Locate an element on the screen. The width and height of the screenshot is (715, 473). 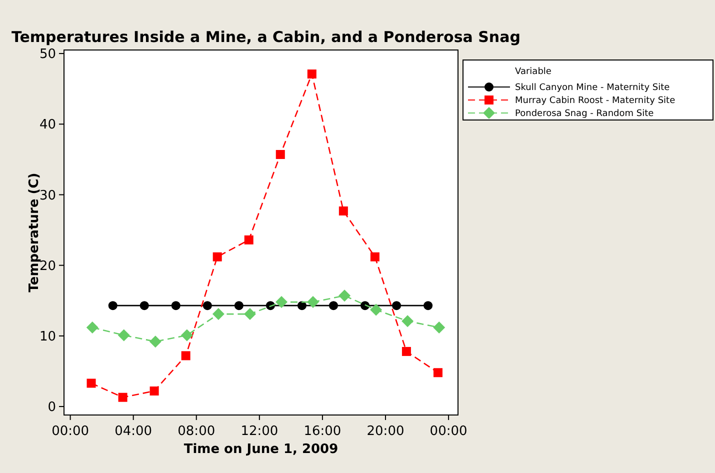
x-tick-label: 08:00 is located at coordinates (197, 431).